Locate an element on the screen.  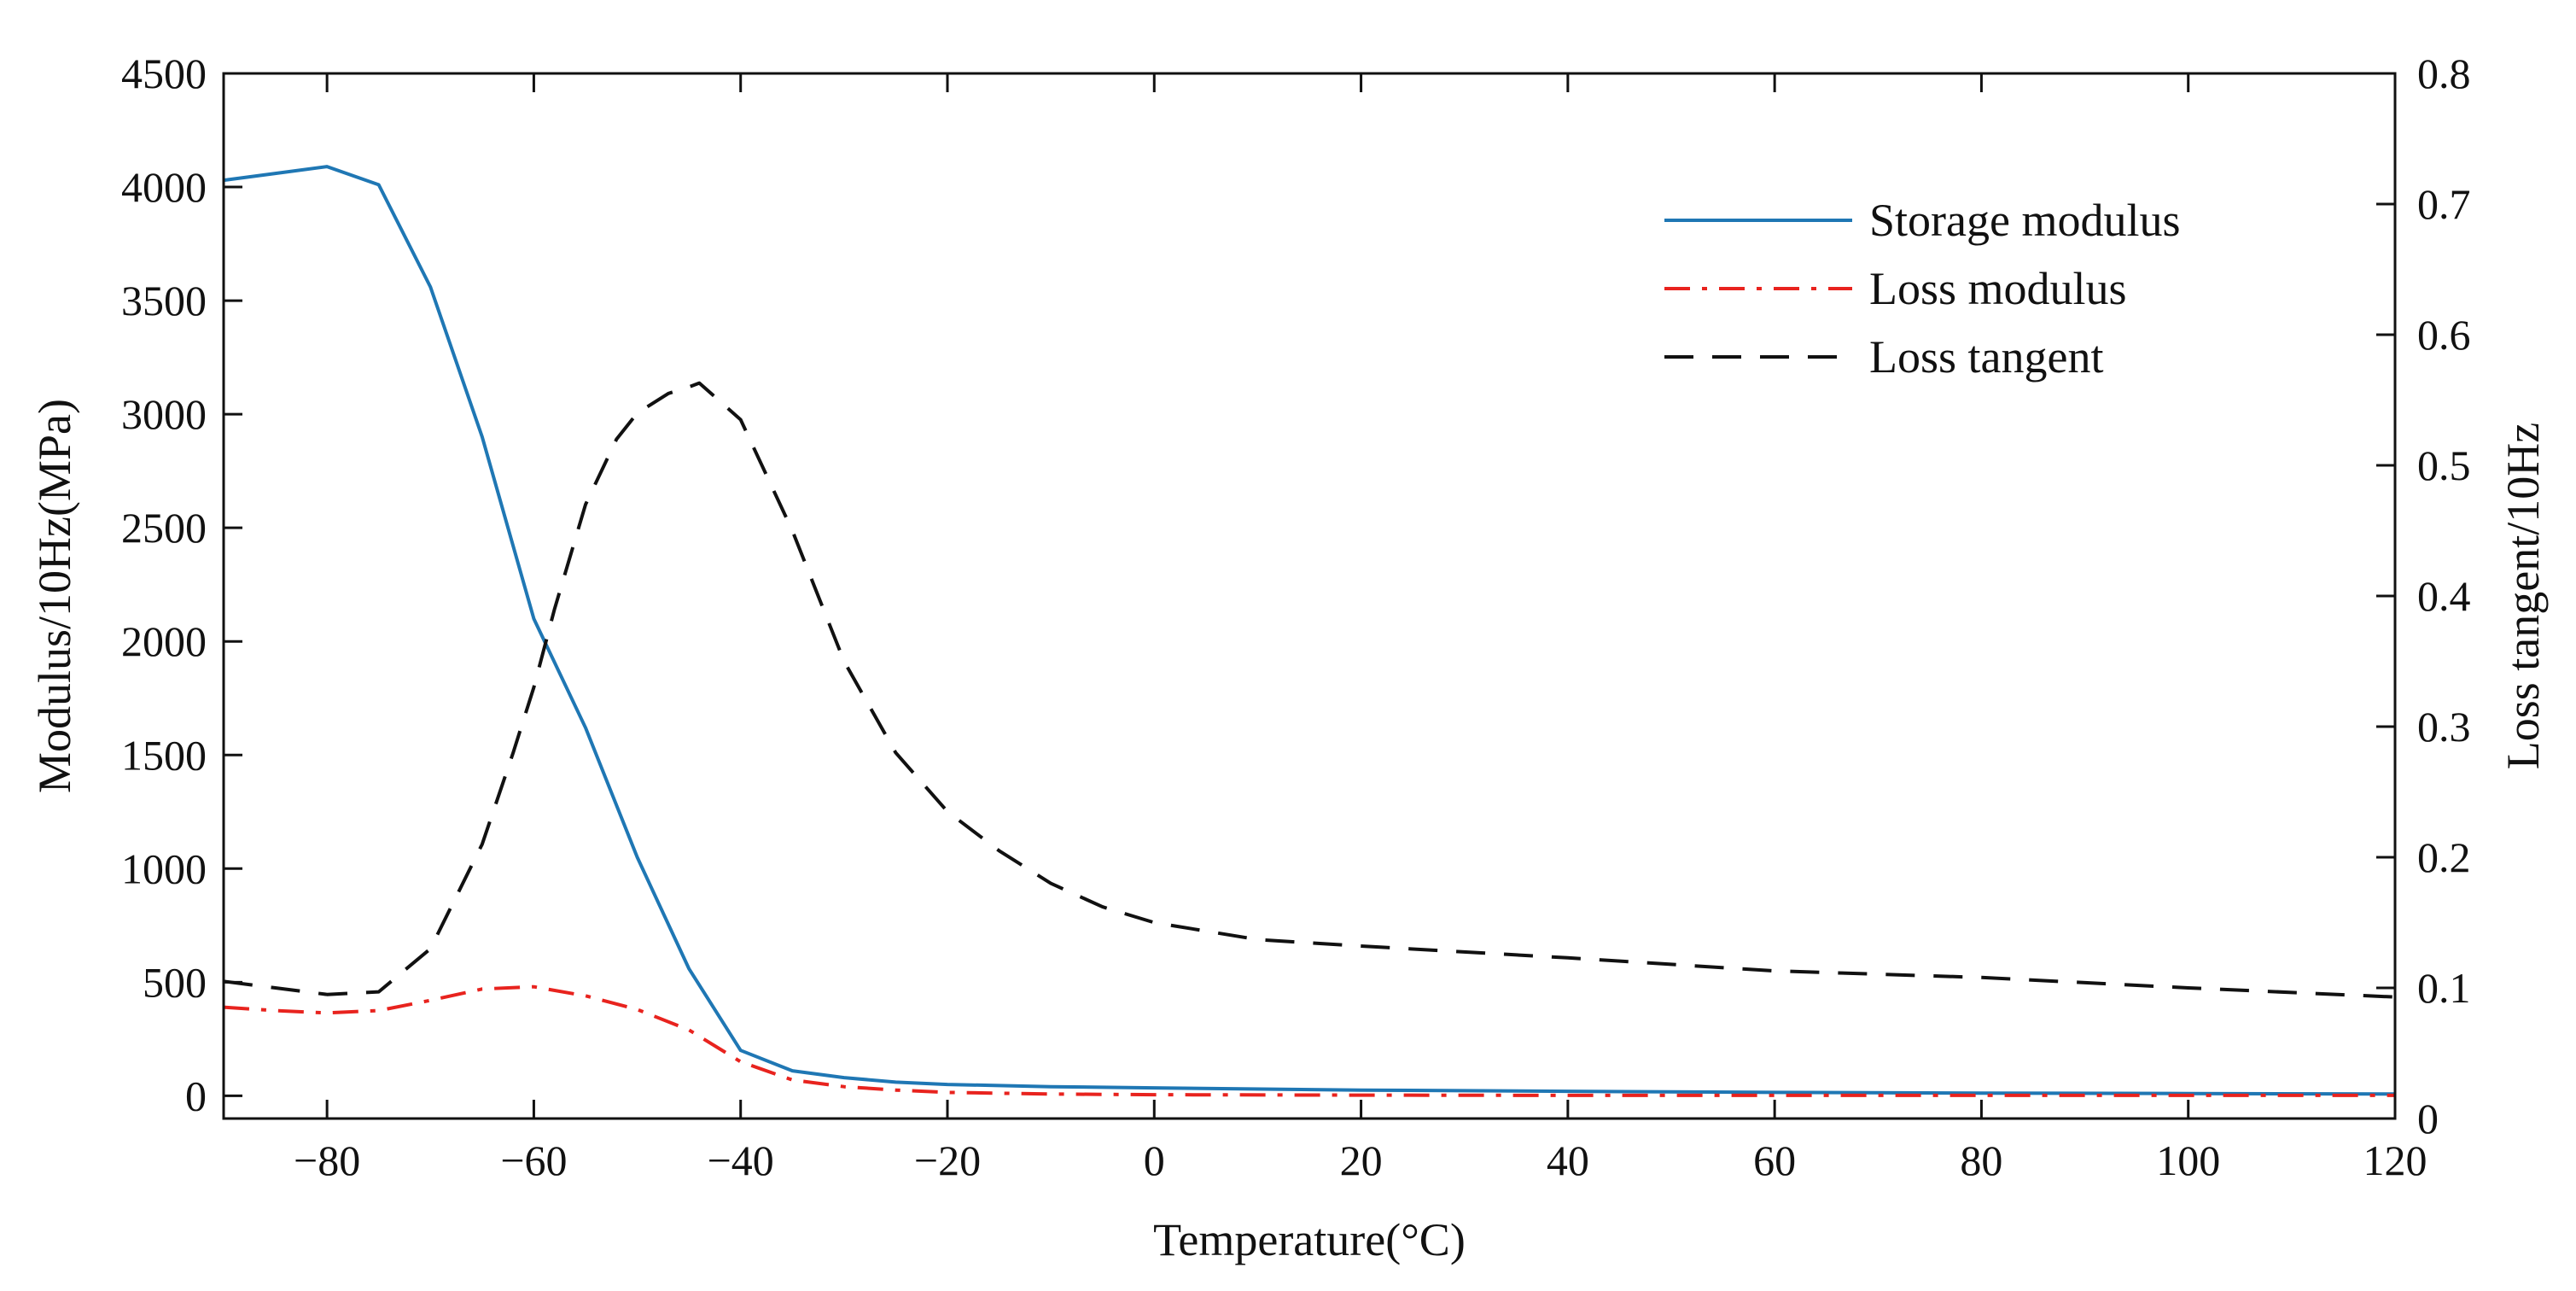
y-axis-left: 0 500 1000 1500 2000 2500 3000 3500 4000 4500 is located at coordinates (181, 584).